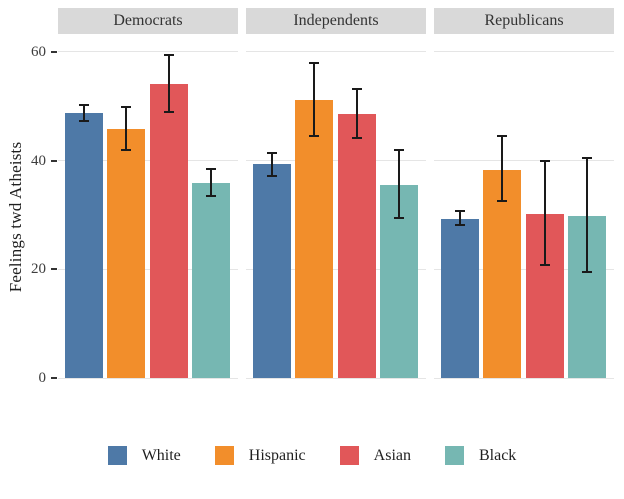 The height and width of the screenshot is (499, 624). Describe the element at coordinates (161, 455) in the screenshot. I see `legend-label: White` at that location.